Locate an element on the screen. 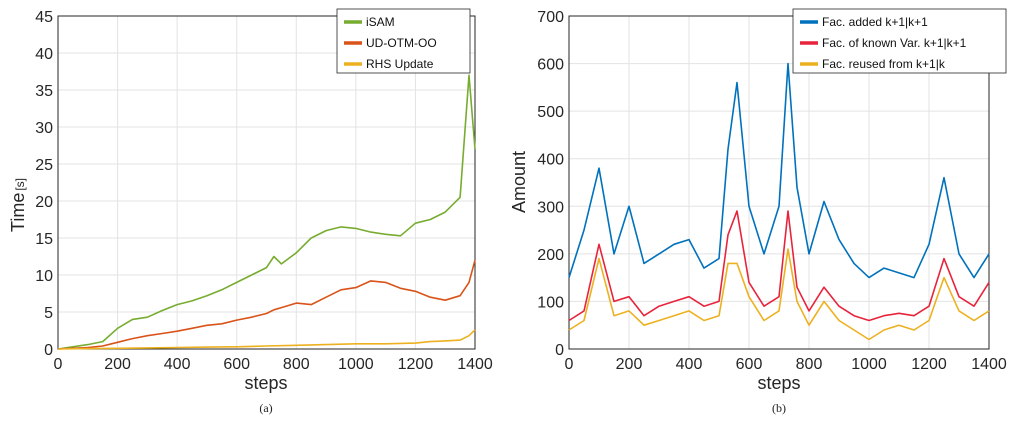 This screenshot has height=430, width=1017. chart-a-x-tick-label: 400 is located at coordinates (177, 364).